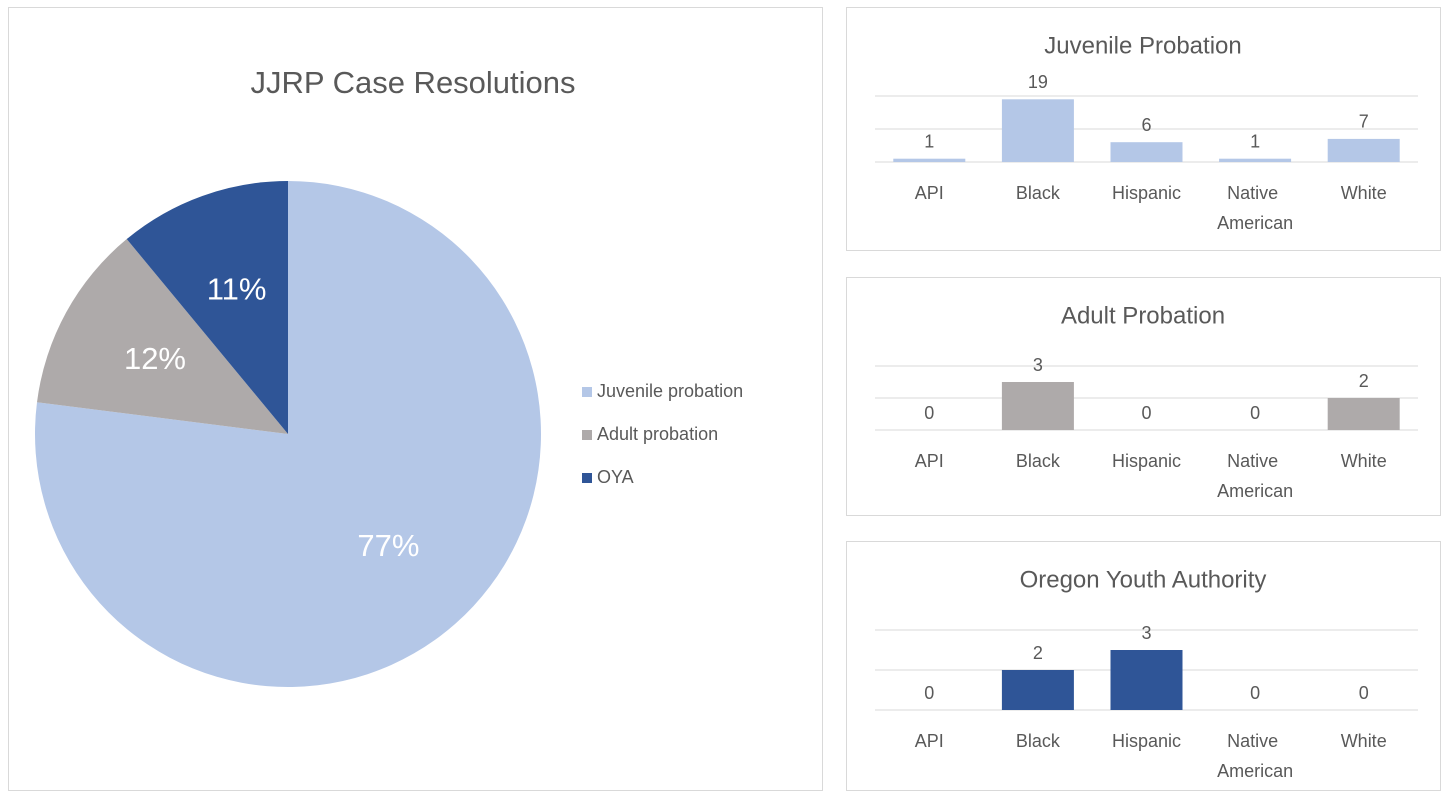  I want to click on legend-label: Adult probation, so click(657, 434).